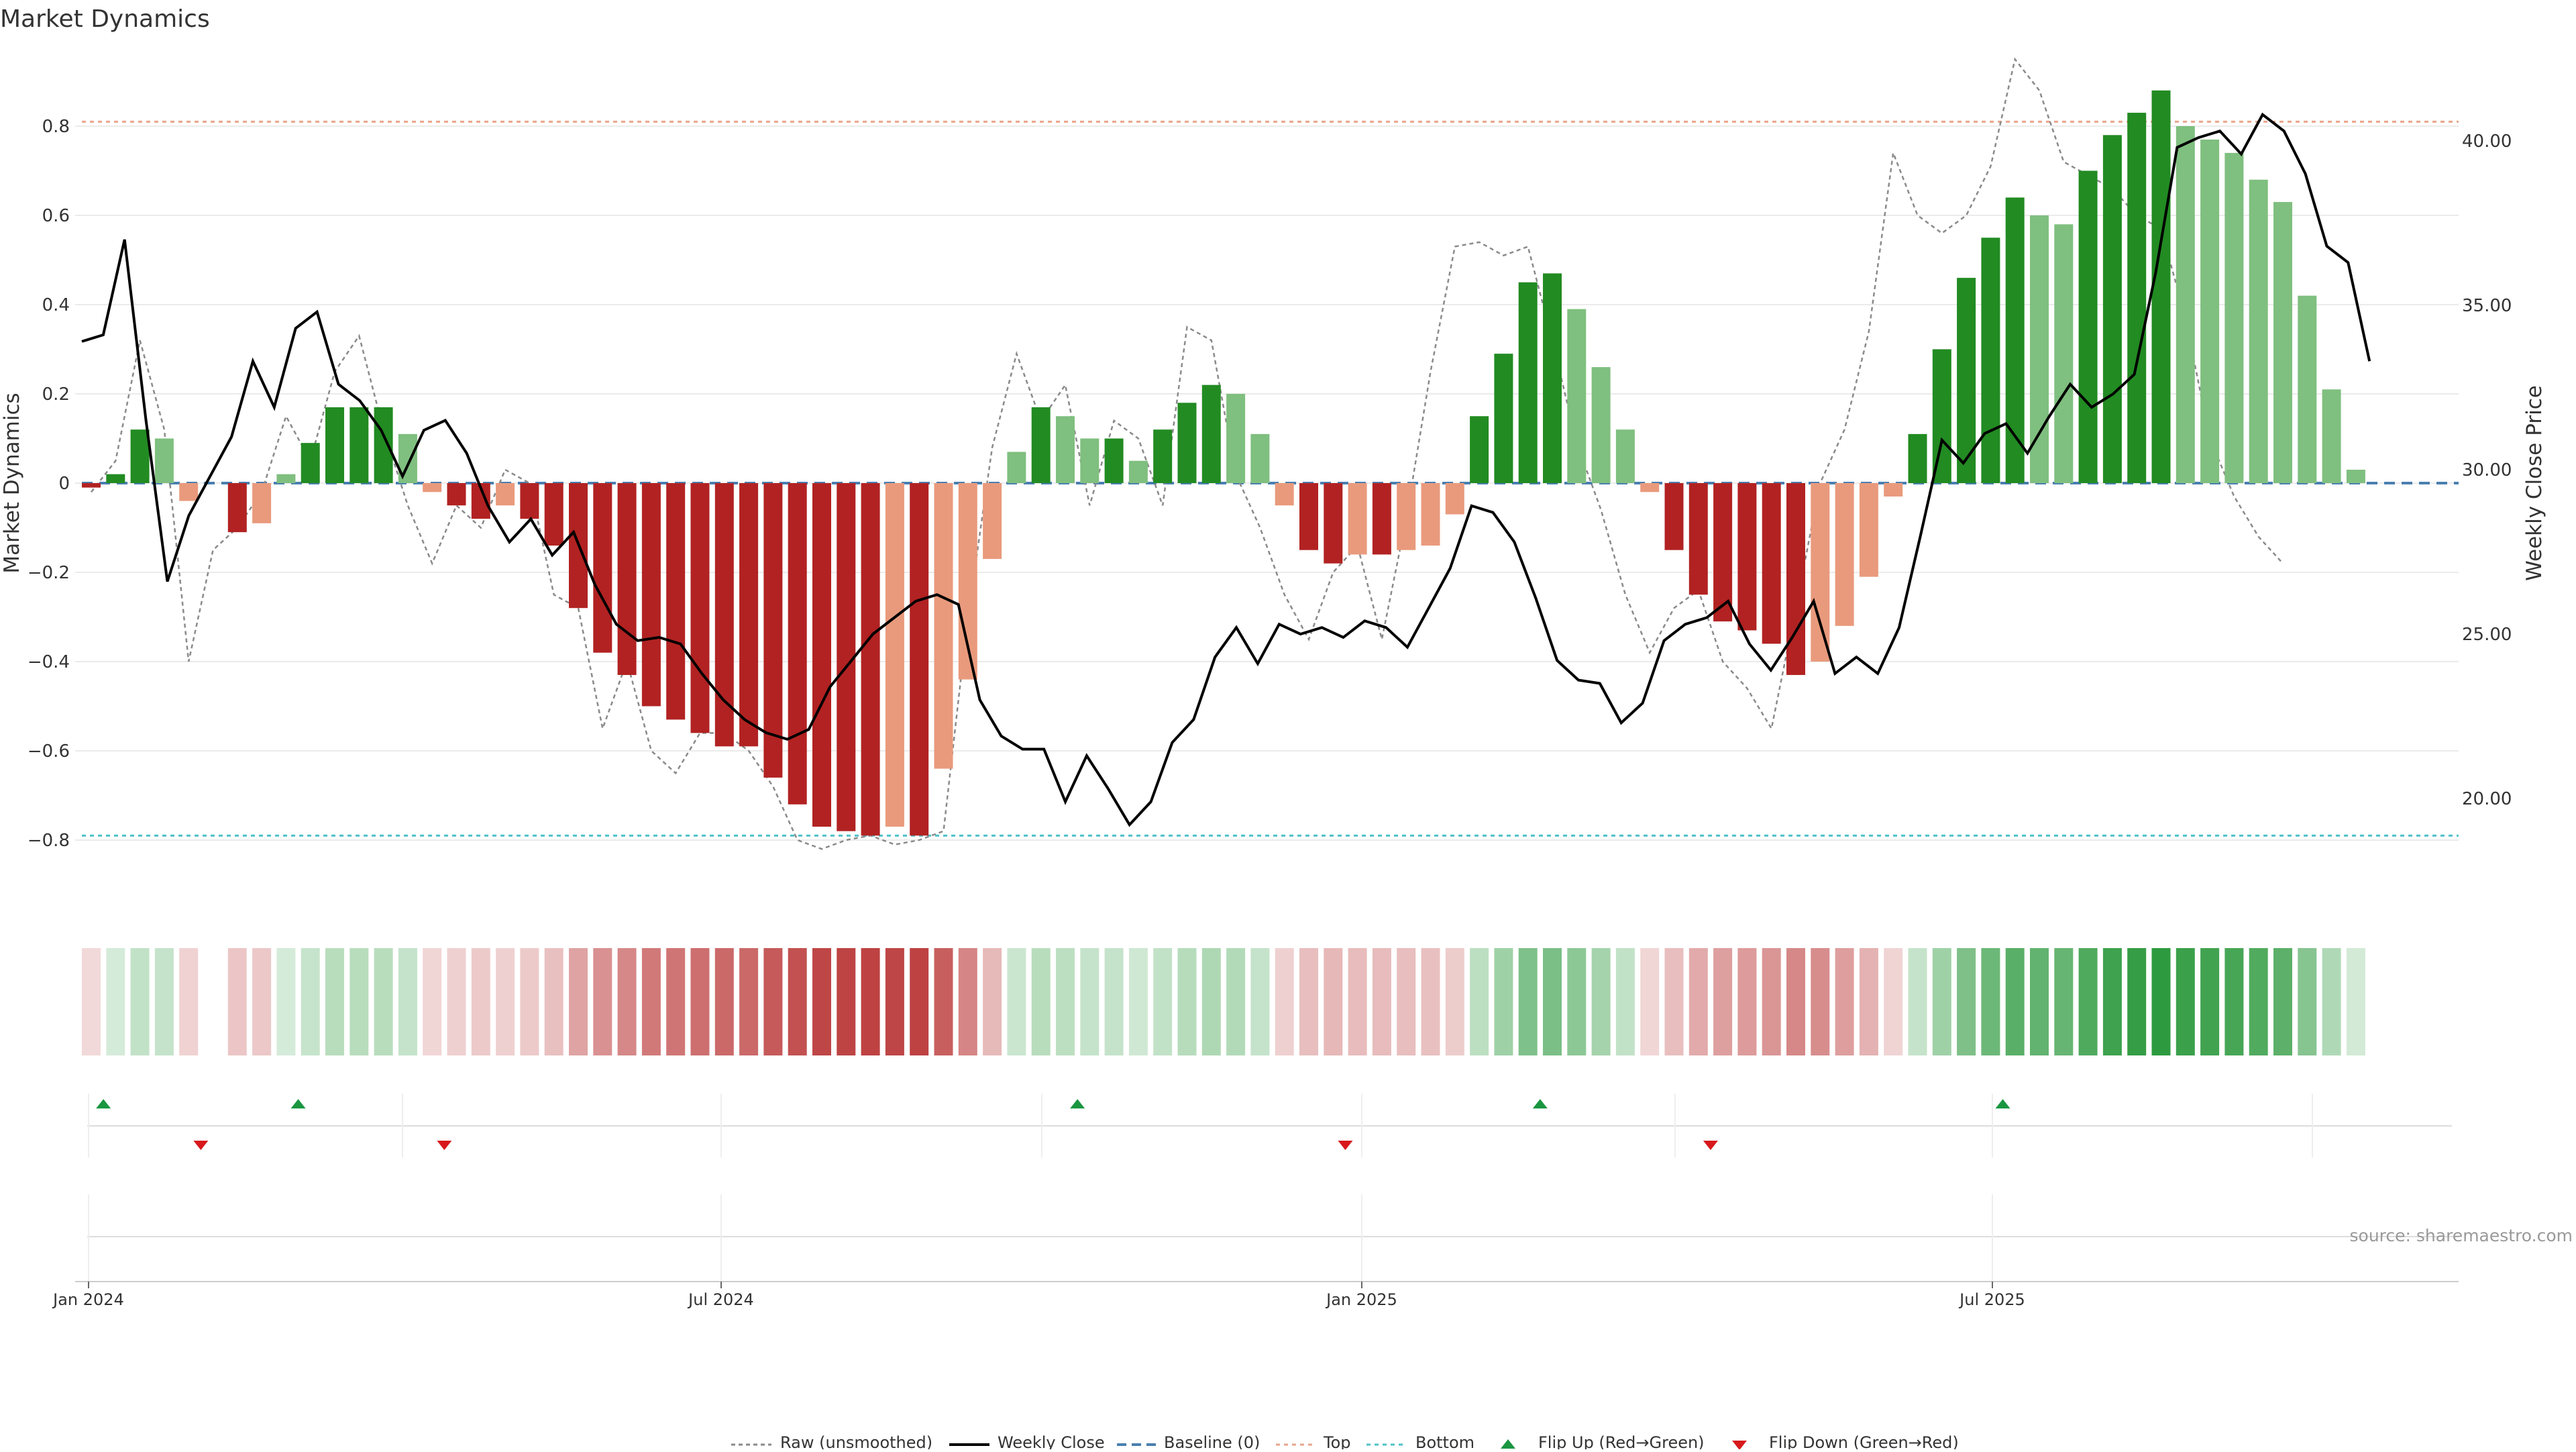  What do you see at coordinates (56, 216) in the screenshot?
I see `left-tick-label: 0.6` at bounding box center [56, 216].